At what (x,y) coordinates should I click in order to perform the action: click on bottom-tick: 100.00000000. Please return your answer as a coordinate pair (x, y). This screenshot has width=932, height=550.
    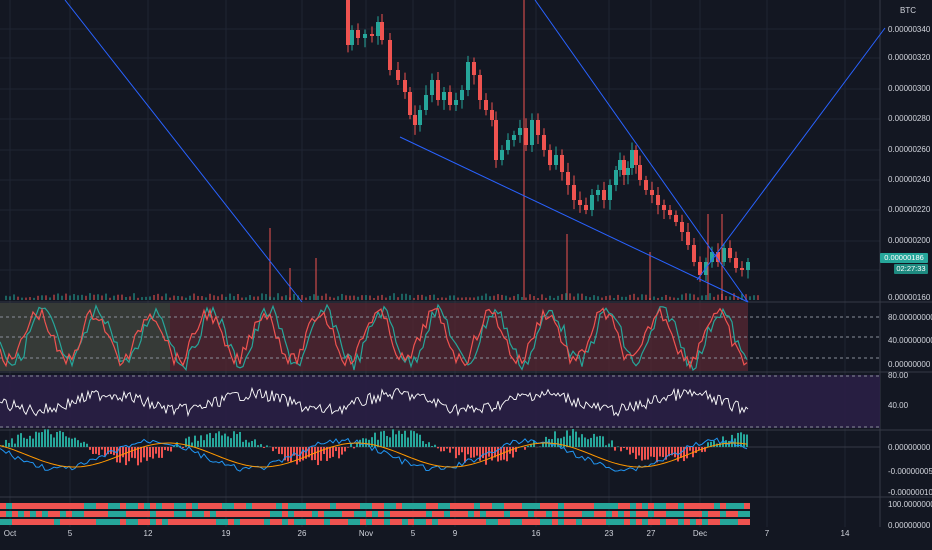
    Looking at the image, I should click on (910, 504).